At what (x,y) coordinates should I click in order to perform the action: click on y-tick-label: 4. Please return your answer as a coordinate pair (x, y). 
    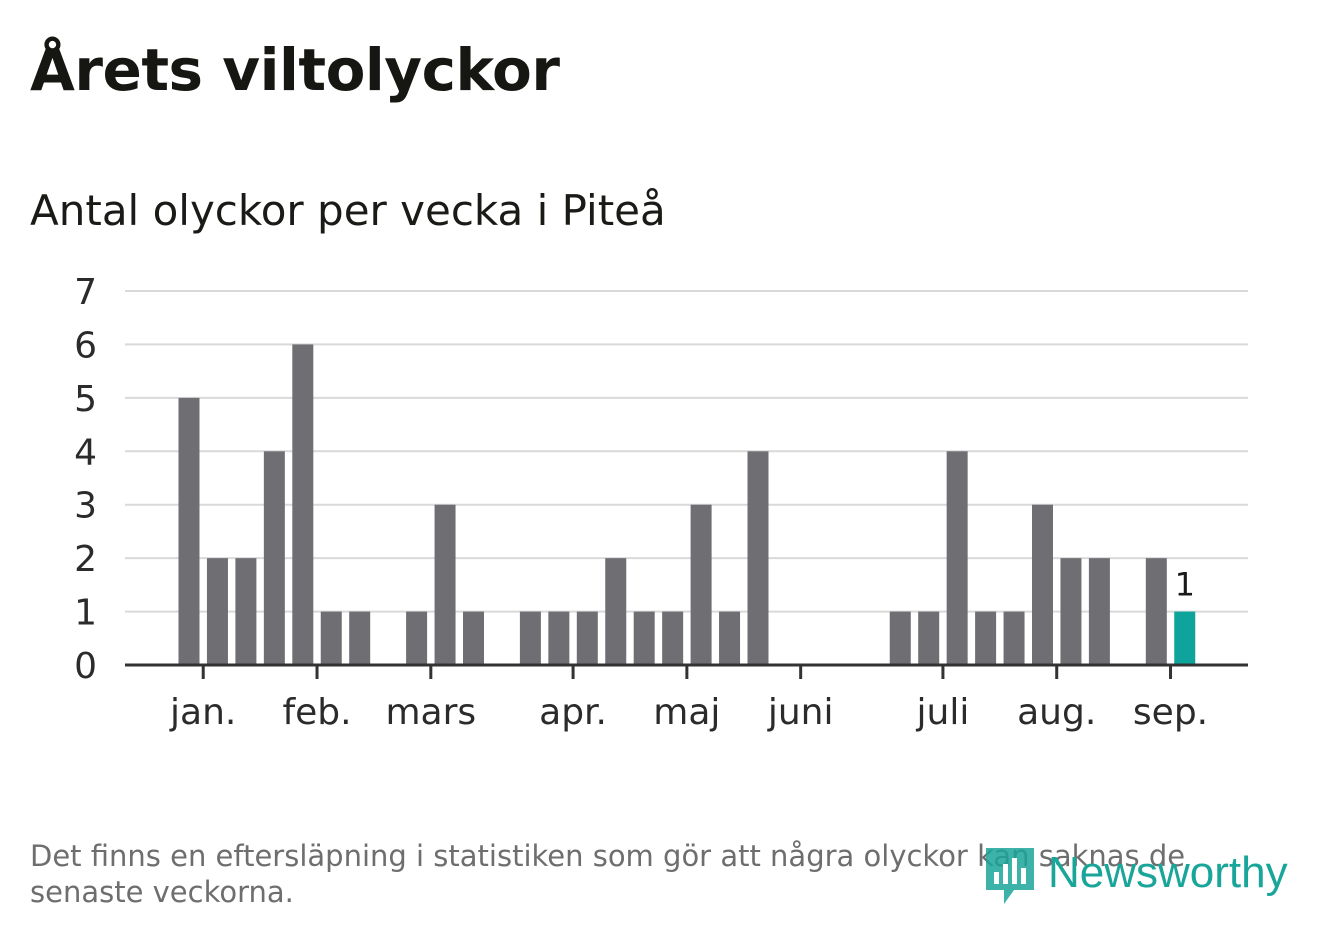
    Looking at the image, I should click on (85, 452).